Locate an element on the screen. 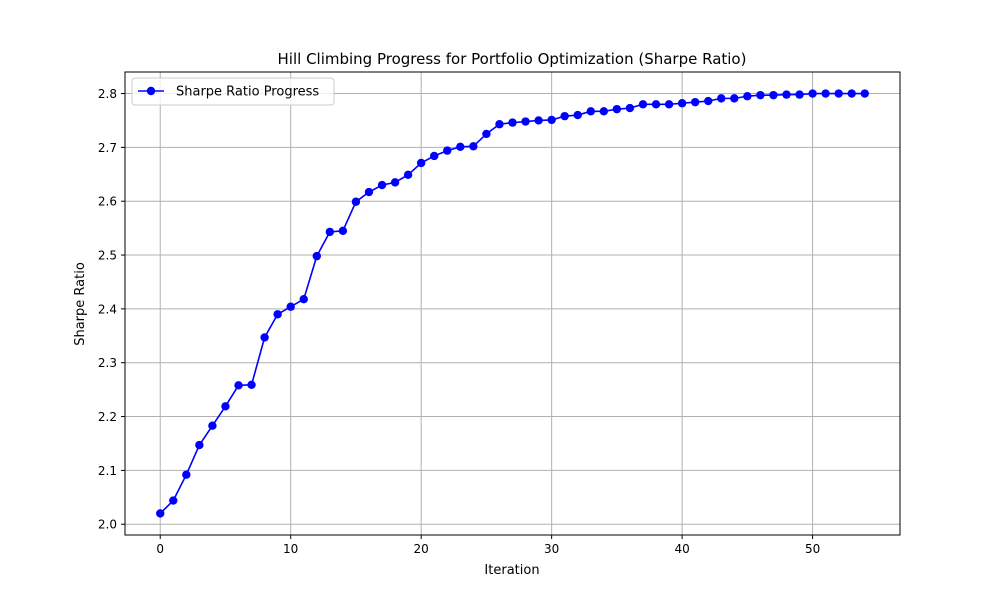  y-tick-label: 2.7 is located at coordinates (107, 148).